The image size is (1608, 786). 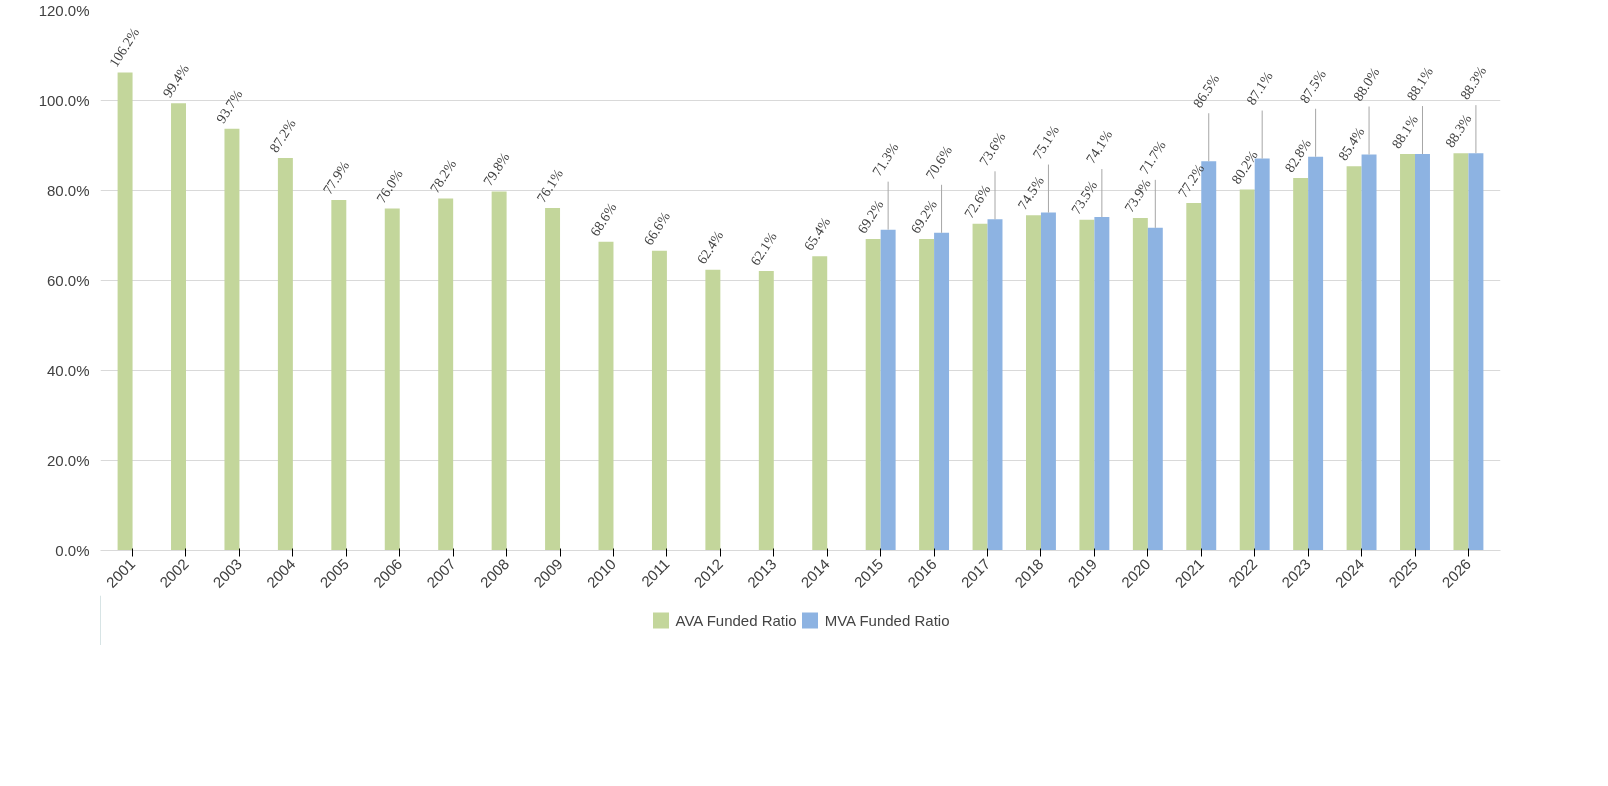 What do you see at coordinates (68, 370) in the screenshot?
I see `y-tick-label: 40.0%` at bounding box center [68, 370].